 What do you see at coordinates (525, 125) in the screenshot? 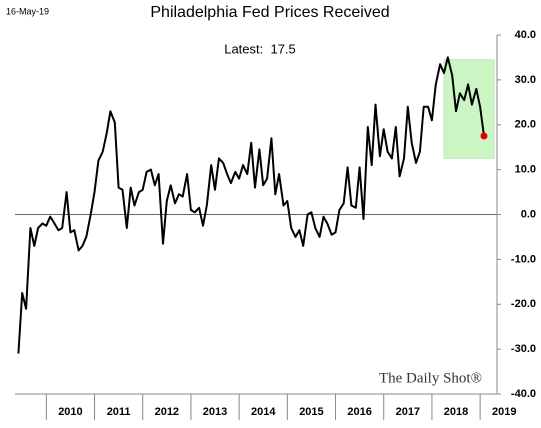
I see `y-tick-label: 20.0` at bounding box center [525, 125].